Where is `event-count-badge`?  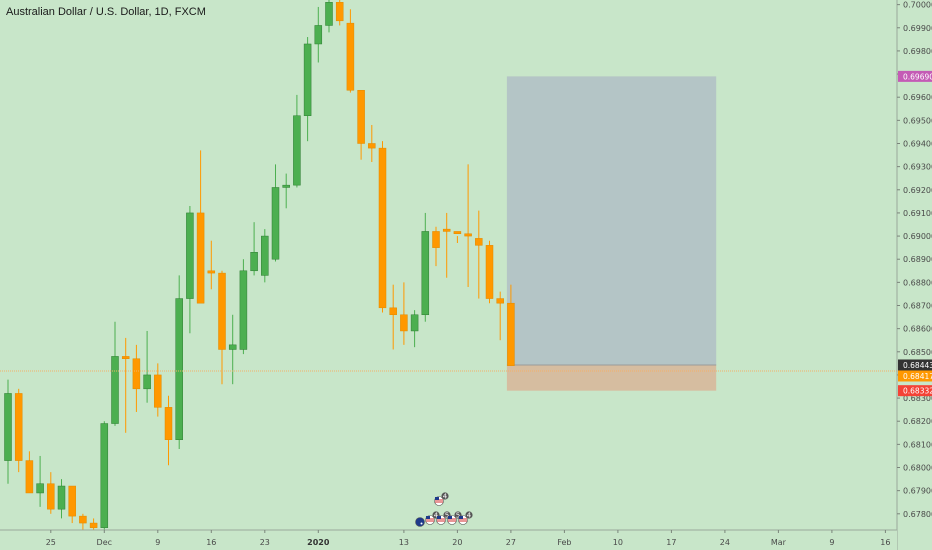
event-count-badge is located at coordinates (469, 515).